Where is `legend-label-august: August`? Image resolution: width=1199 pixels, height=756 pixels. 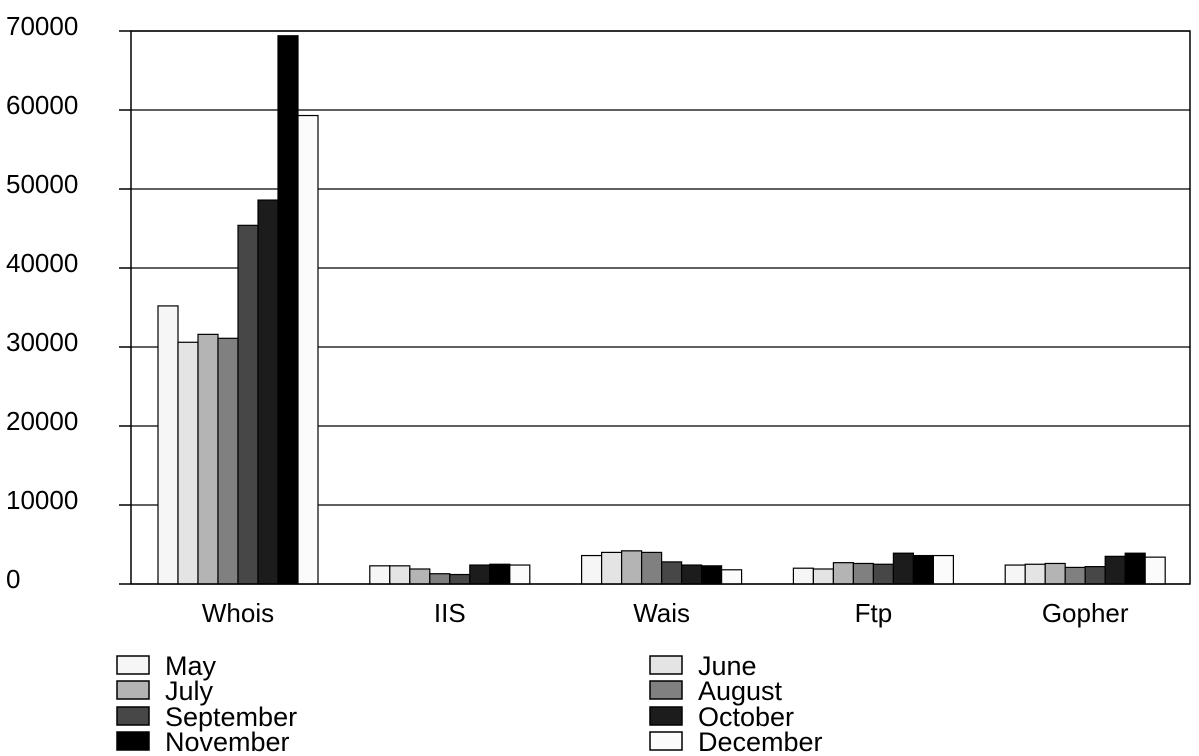
legend-label-august: August is located at coordinates (740, 691).